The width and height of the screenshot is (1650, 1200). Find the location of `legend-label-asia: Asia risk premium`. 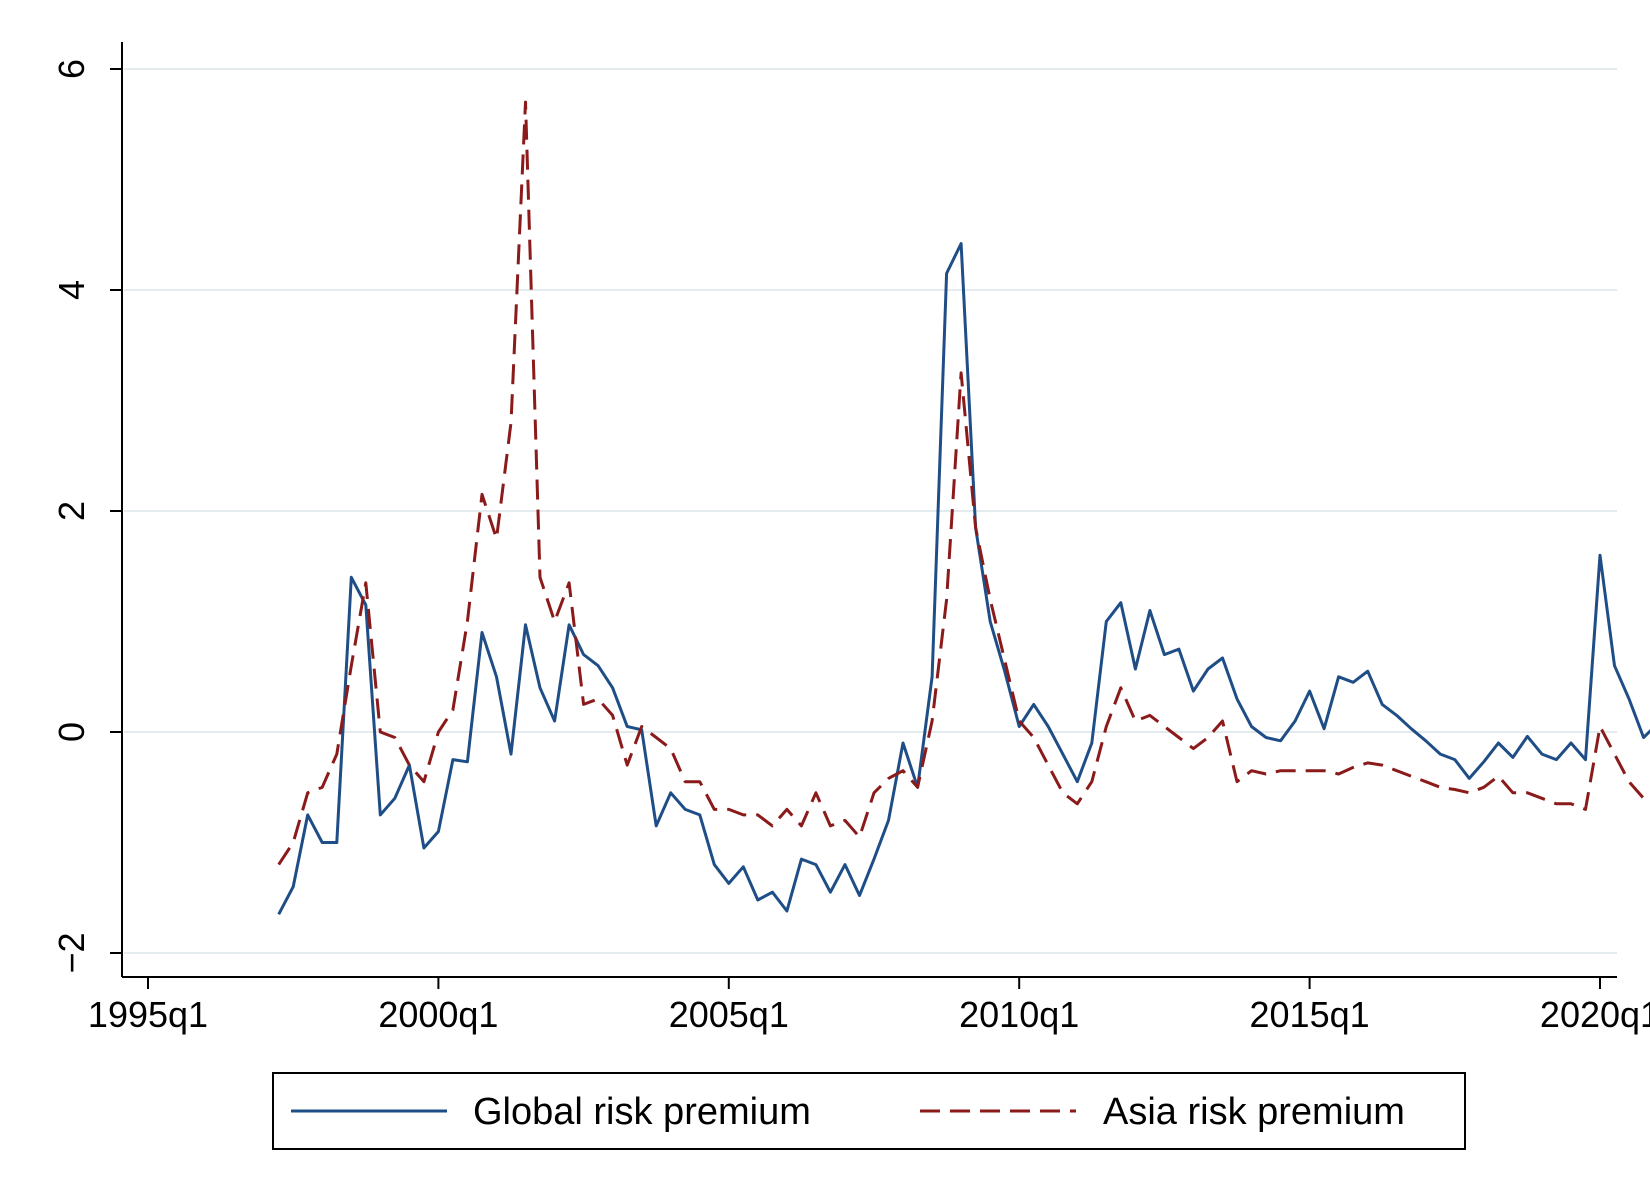

legend-label-asia: Asia risk premium is located at coordinates (1254, 1112).